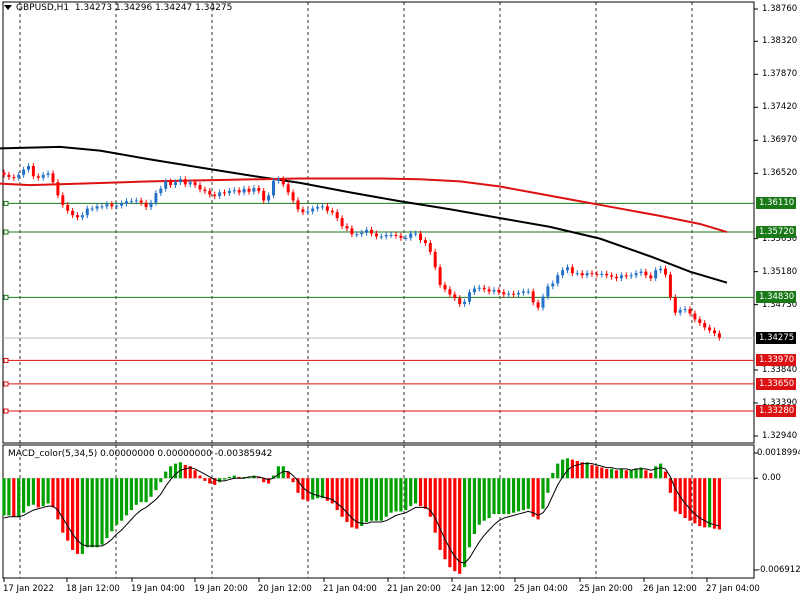 Image resolution: width=800 pixels, height=603 pixels. Describe the element at coordinates (364, 205) in the screenshot. I see `fast-moving-average-line` at that location.